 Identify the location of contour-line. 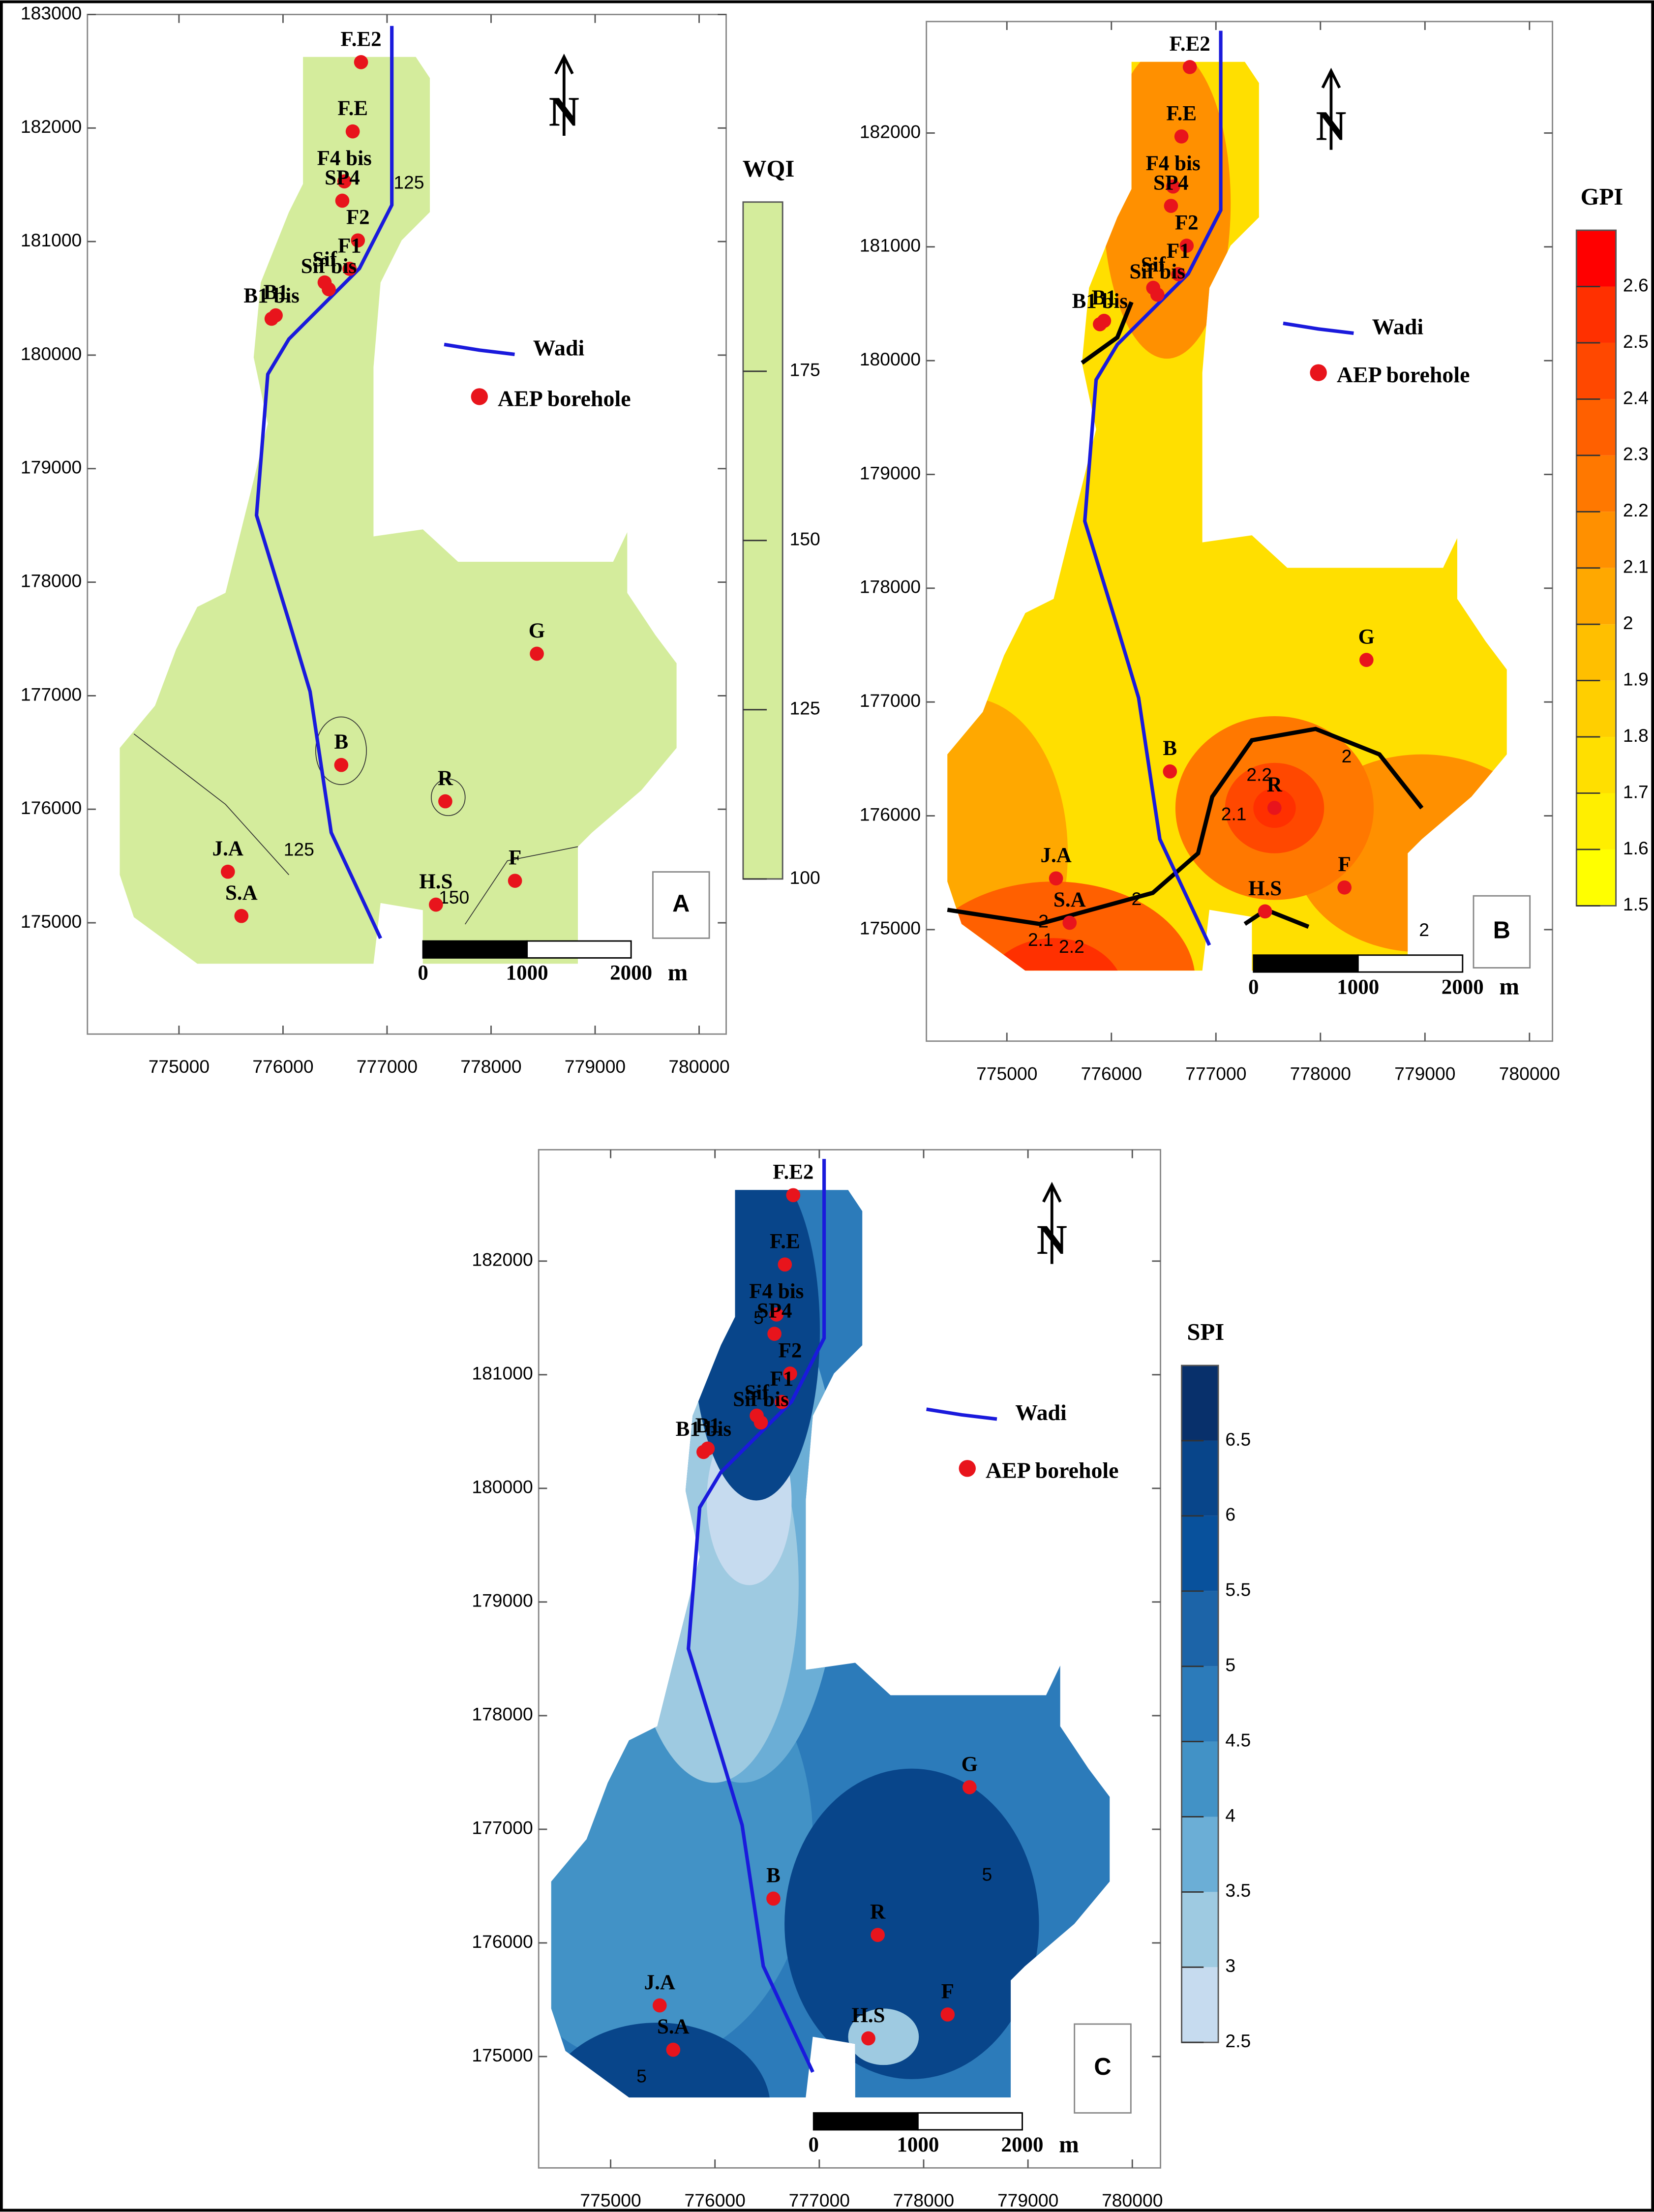
(212, 804).